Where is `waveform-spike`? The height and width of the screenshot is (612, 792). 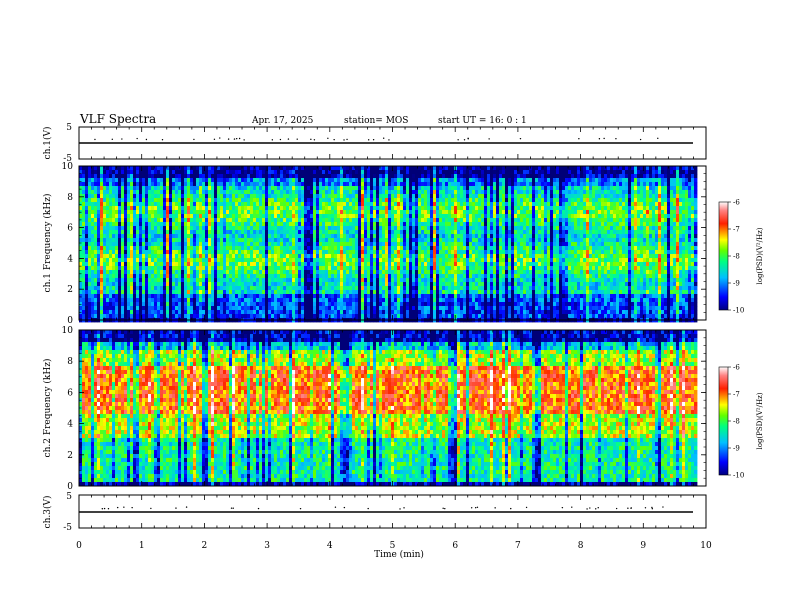
waveform-spike is located at coordinates (137, 138).